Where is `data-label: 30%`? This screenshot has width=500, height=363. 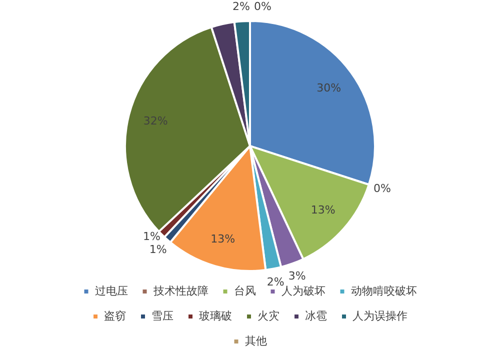 data-label: 30% is located at coordinates (329, 88).